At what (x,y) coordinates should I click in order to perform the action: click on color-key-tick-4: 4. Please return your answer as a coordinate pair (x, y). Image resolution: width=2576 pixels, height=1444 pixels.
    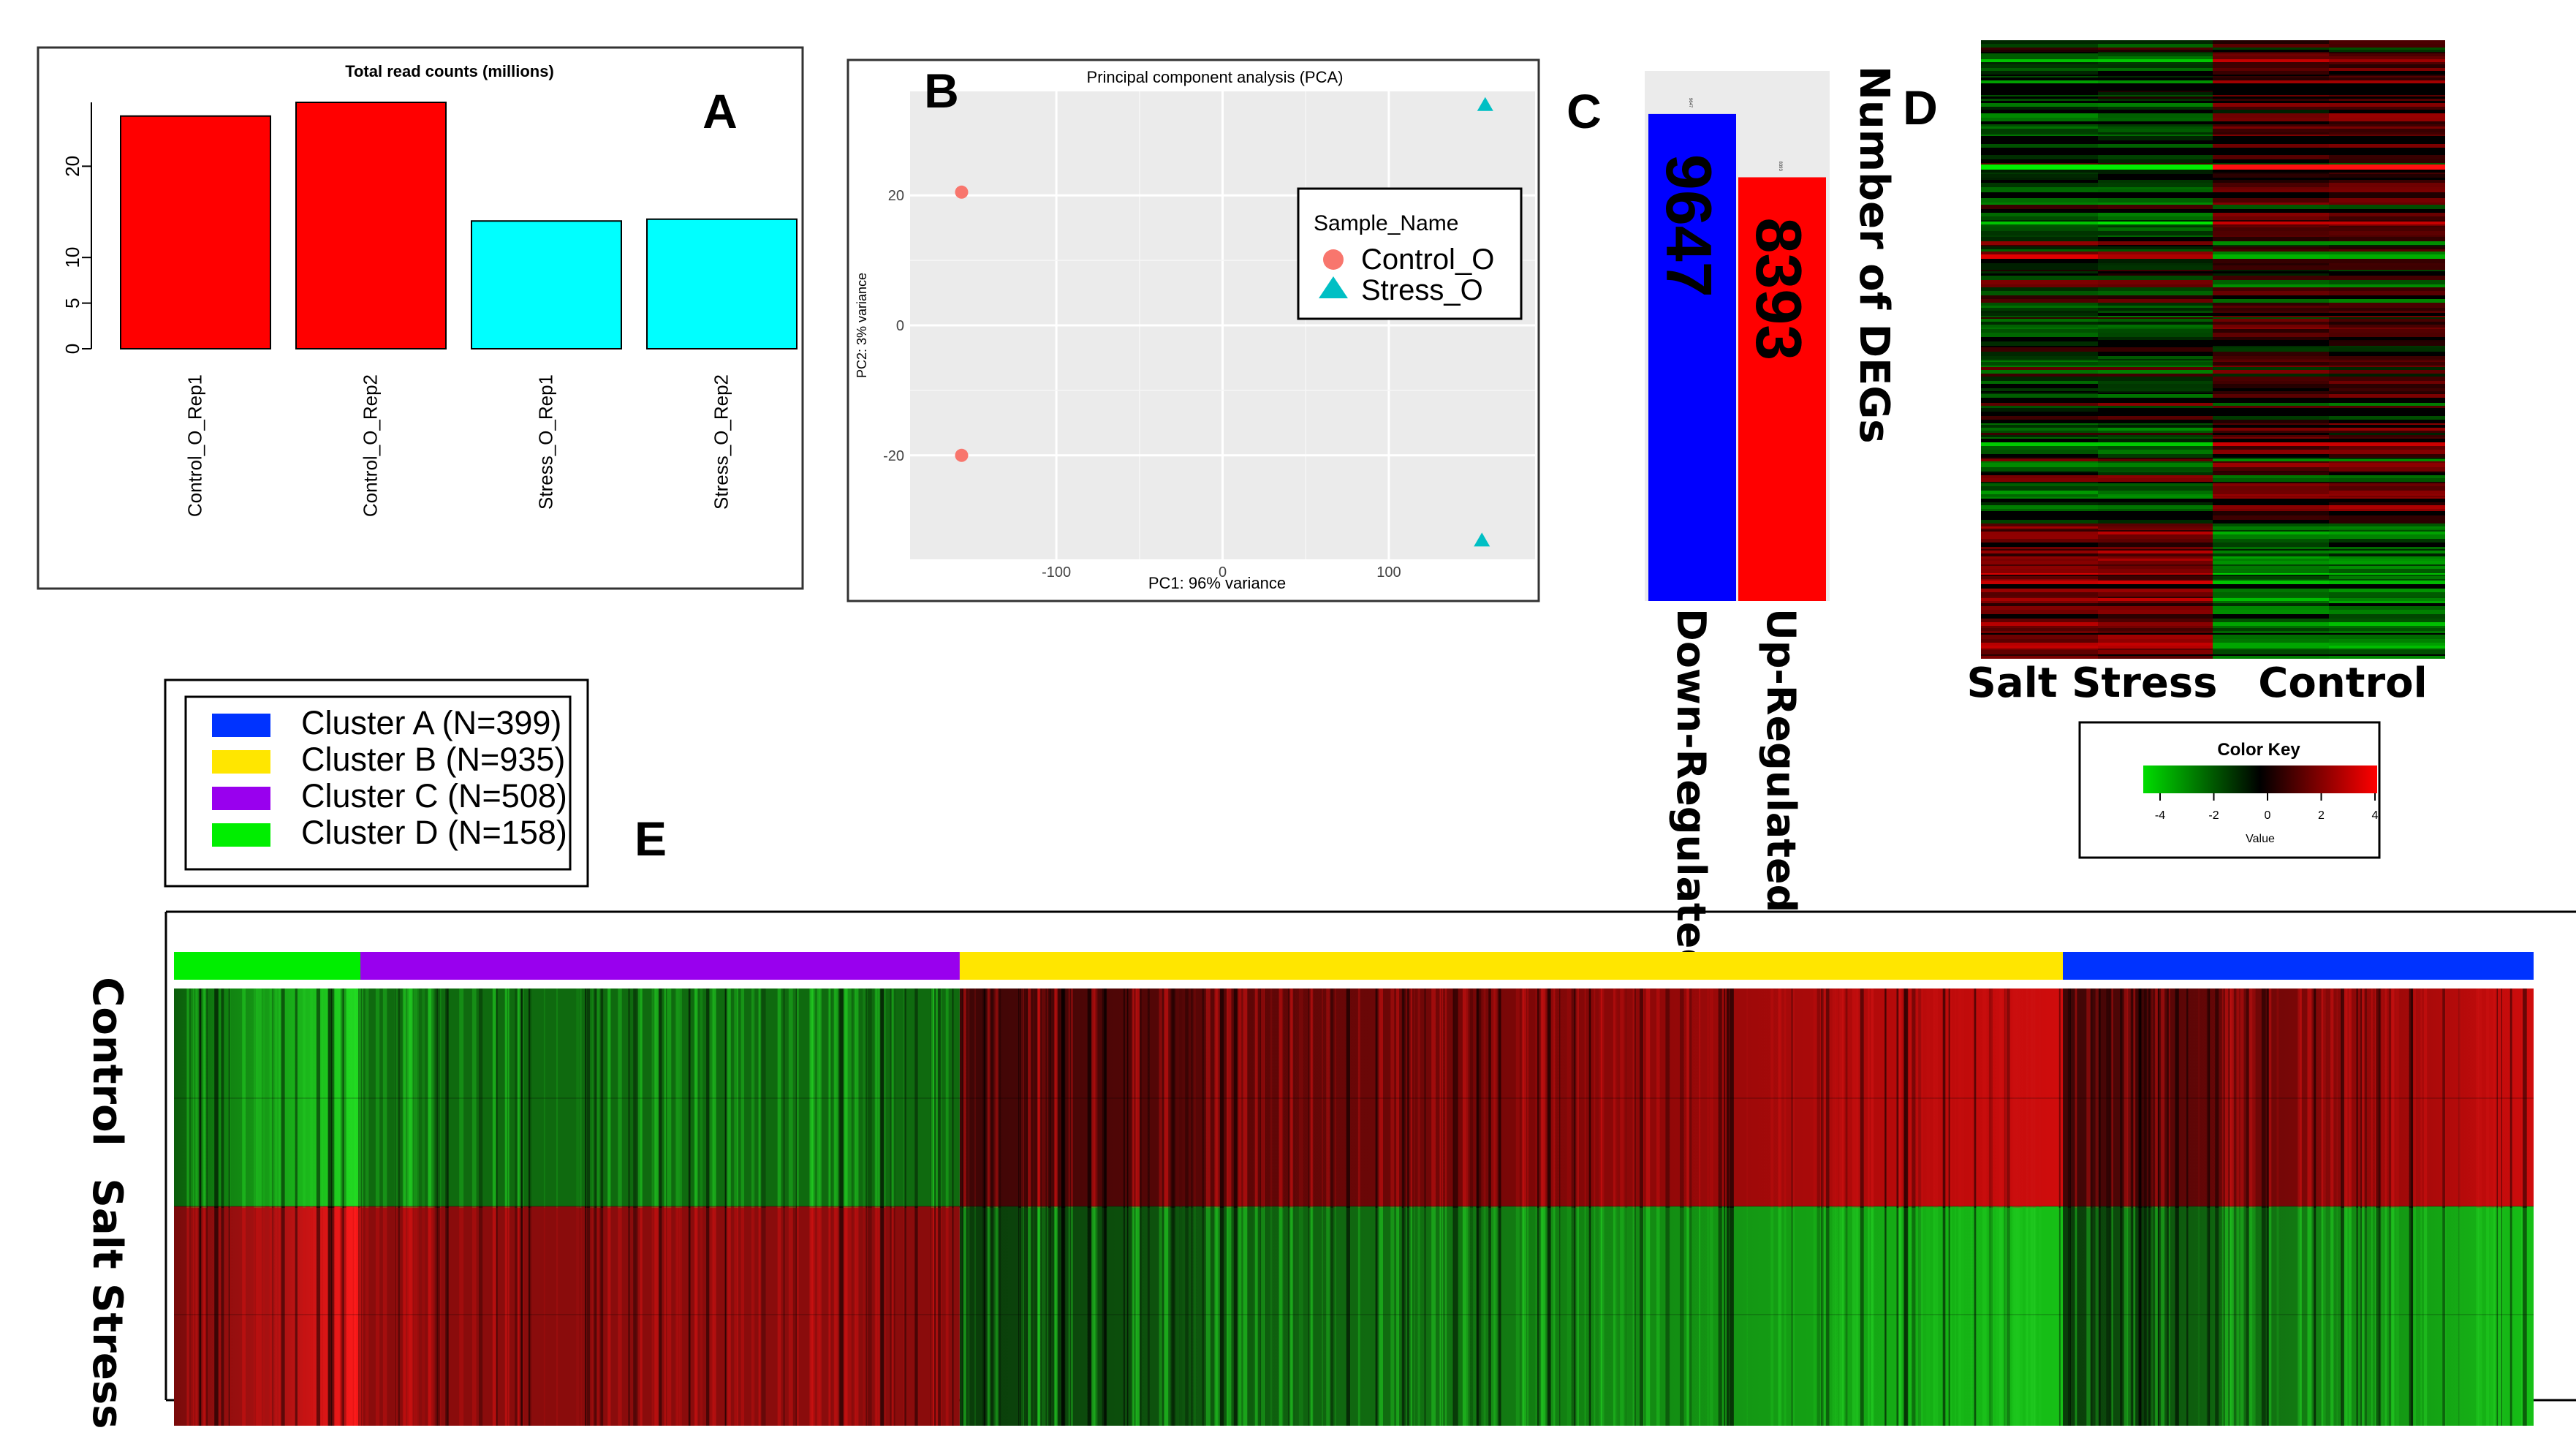
    Looking at the image, I should click on (2375, 815).